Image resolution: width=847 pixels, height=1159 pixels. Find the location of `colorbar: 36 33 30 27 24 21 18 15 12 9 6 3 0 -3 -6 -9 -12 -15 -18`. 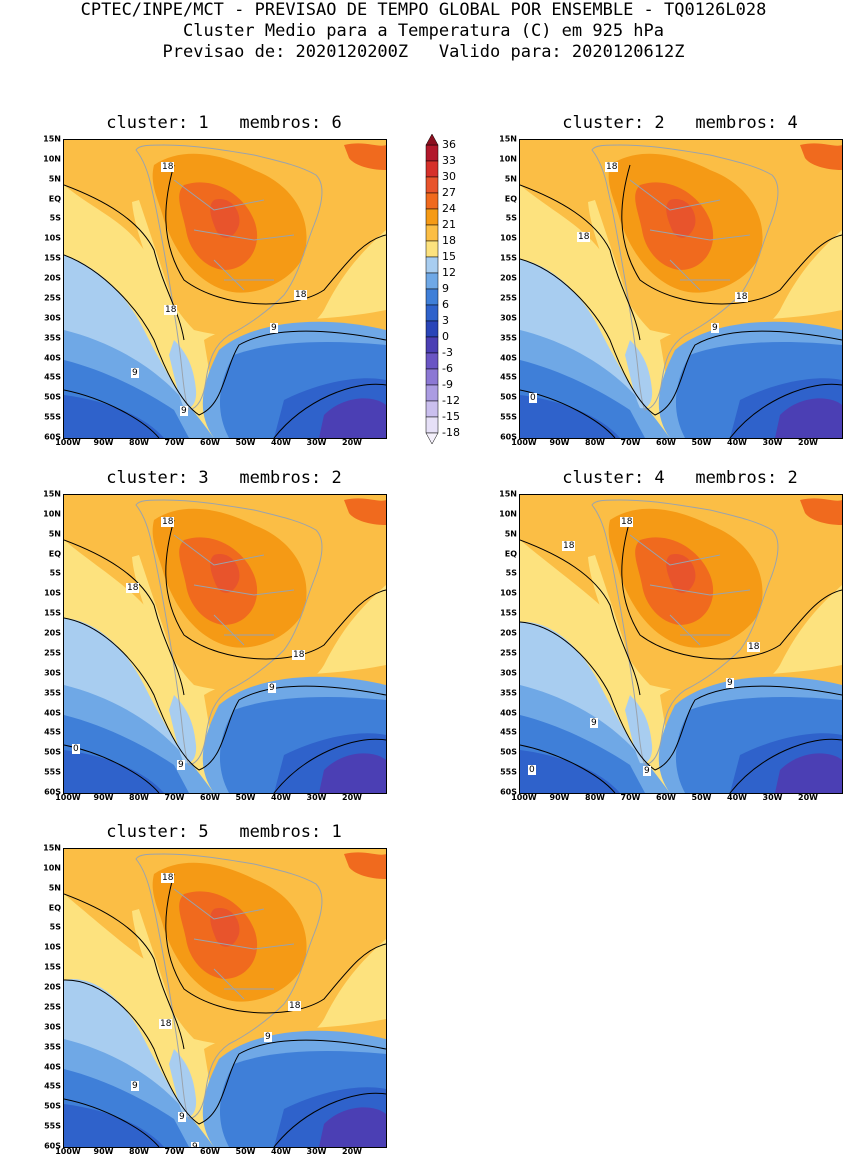

colorbar: 36 33 30 27 24 21 18 15 12 9 6 3 0 -3 -6 -9 -12 -15 -18 is located at coordinates (447, 289).